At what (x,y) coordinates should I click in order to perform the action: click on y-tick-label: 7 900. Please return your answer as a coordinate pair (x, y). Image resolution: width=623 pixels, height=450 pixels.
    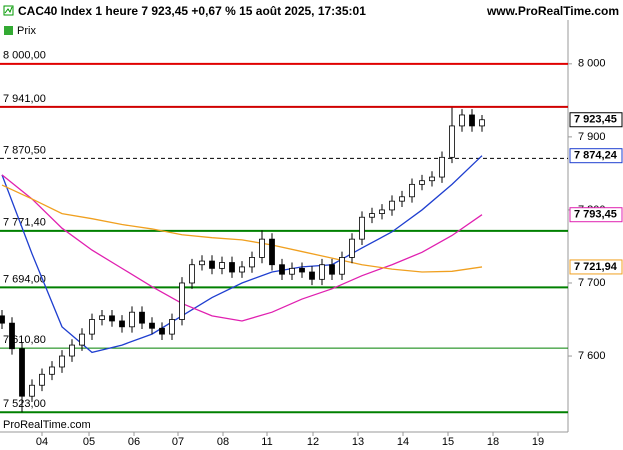
    Looking at the image, I should click on (592, 137).